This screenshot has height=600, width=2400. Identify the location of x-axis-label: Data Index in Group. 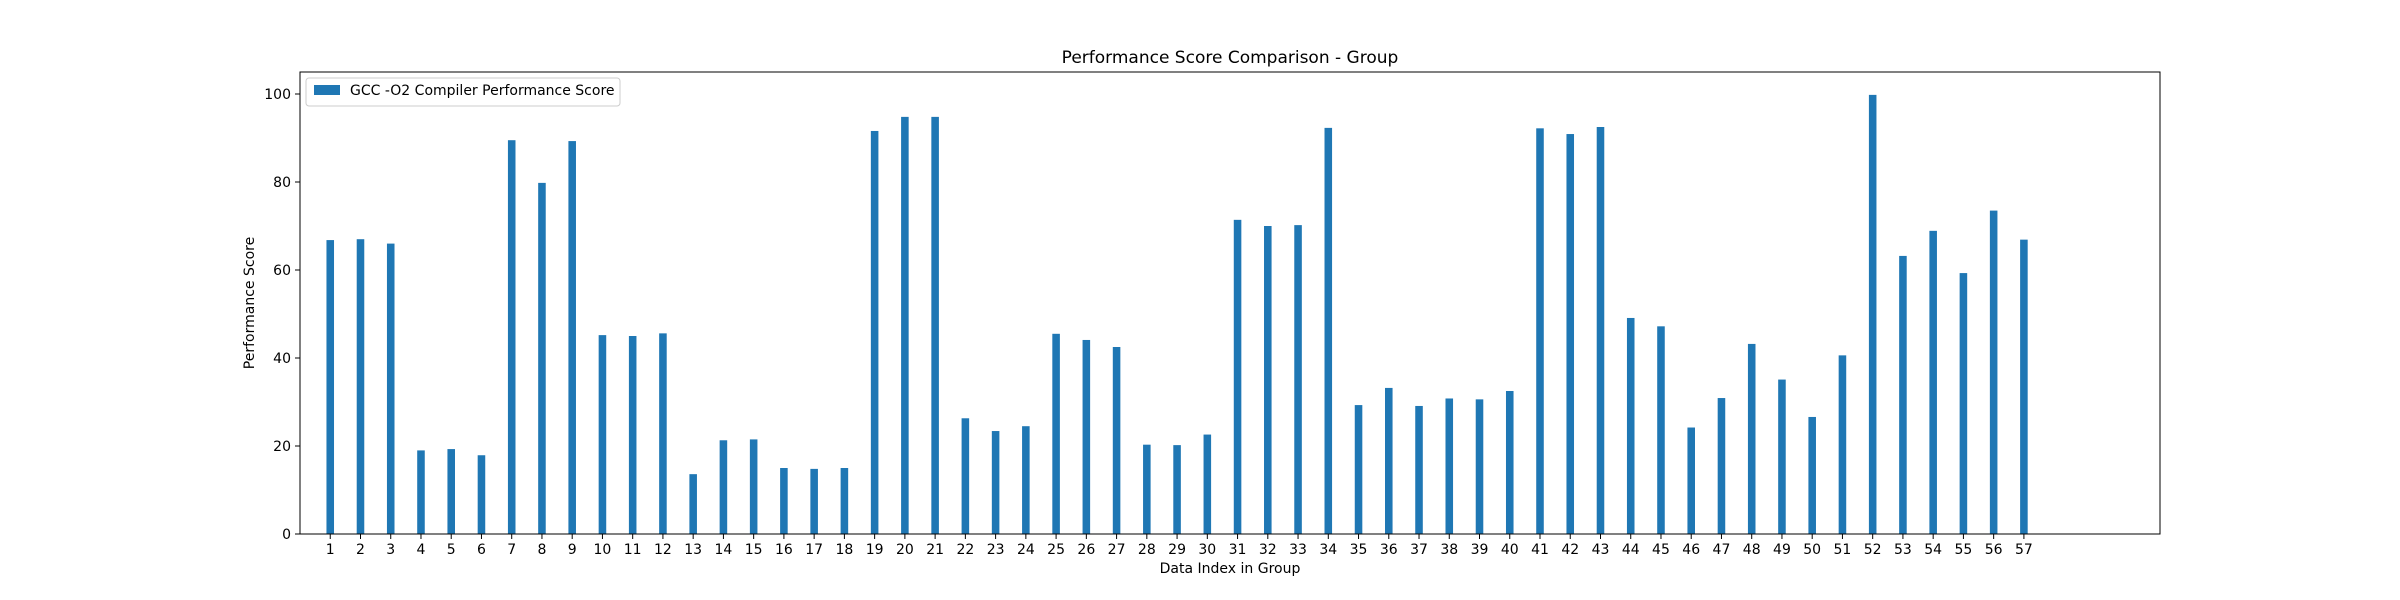
(1230, 569).